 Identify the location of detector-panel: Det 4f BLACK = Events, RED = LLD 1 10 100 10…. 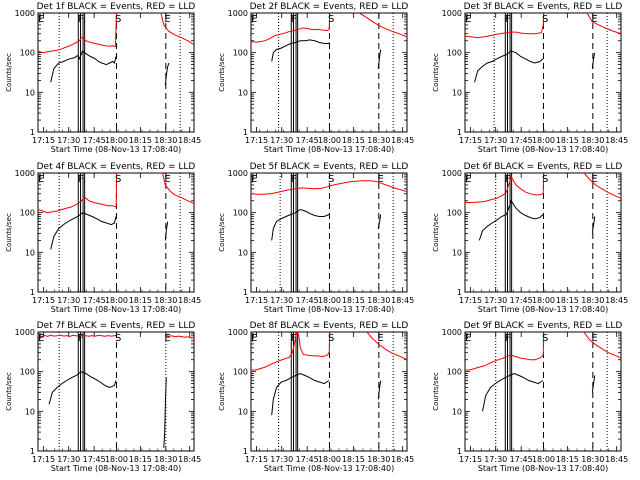
(103, 238).